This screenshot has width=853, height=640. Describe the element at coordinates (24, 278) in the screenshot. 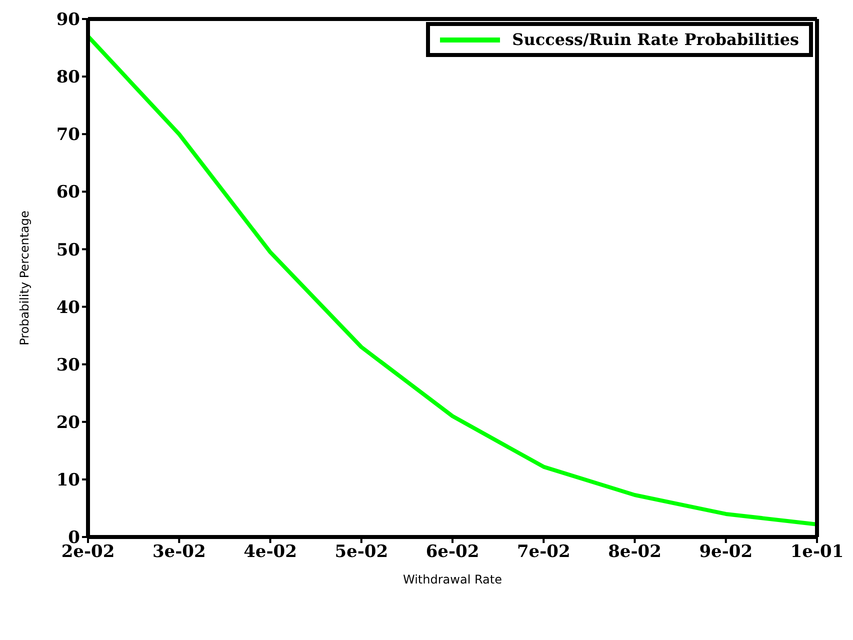

I see `y-axis-title: Probability Percentage` at that location.